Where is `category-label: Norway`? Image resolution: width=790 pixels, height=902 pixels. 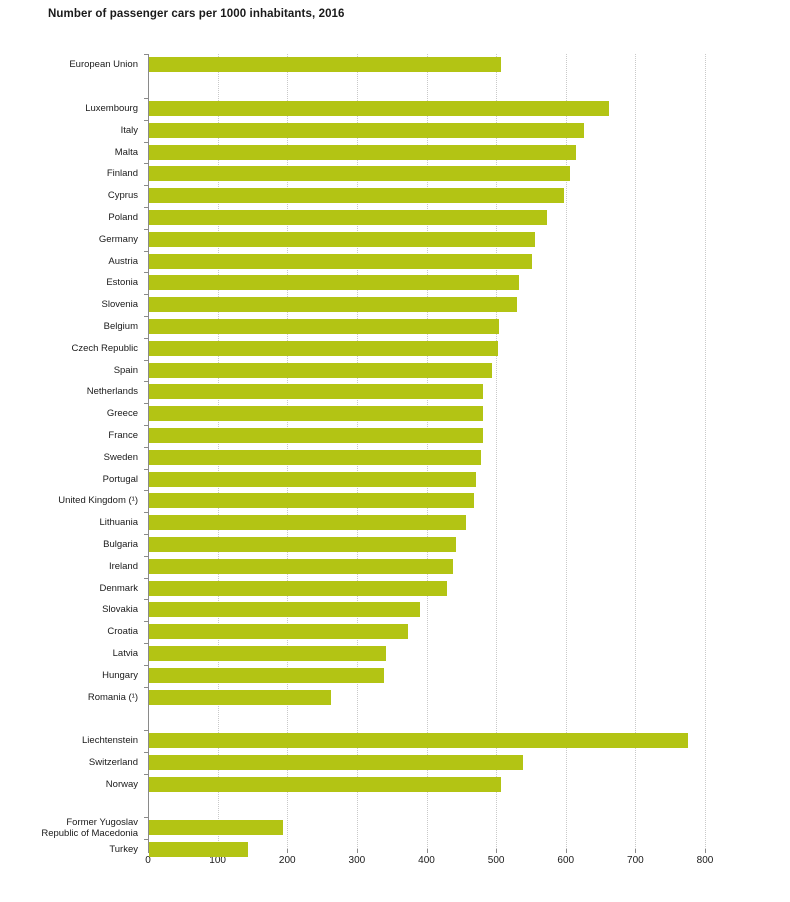 category-label: Norway is located at coordinates (121, 784).